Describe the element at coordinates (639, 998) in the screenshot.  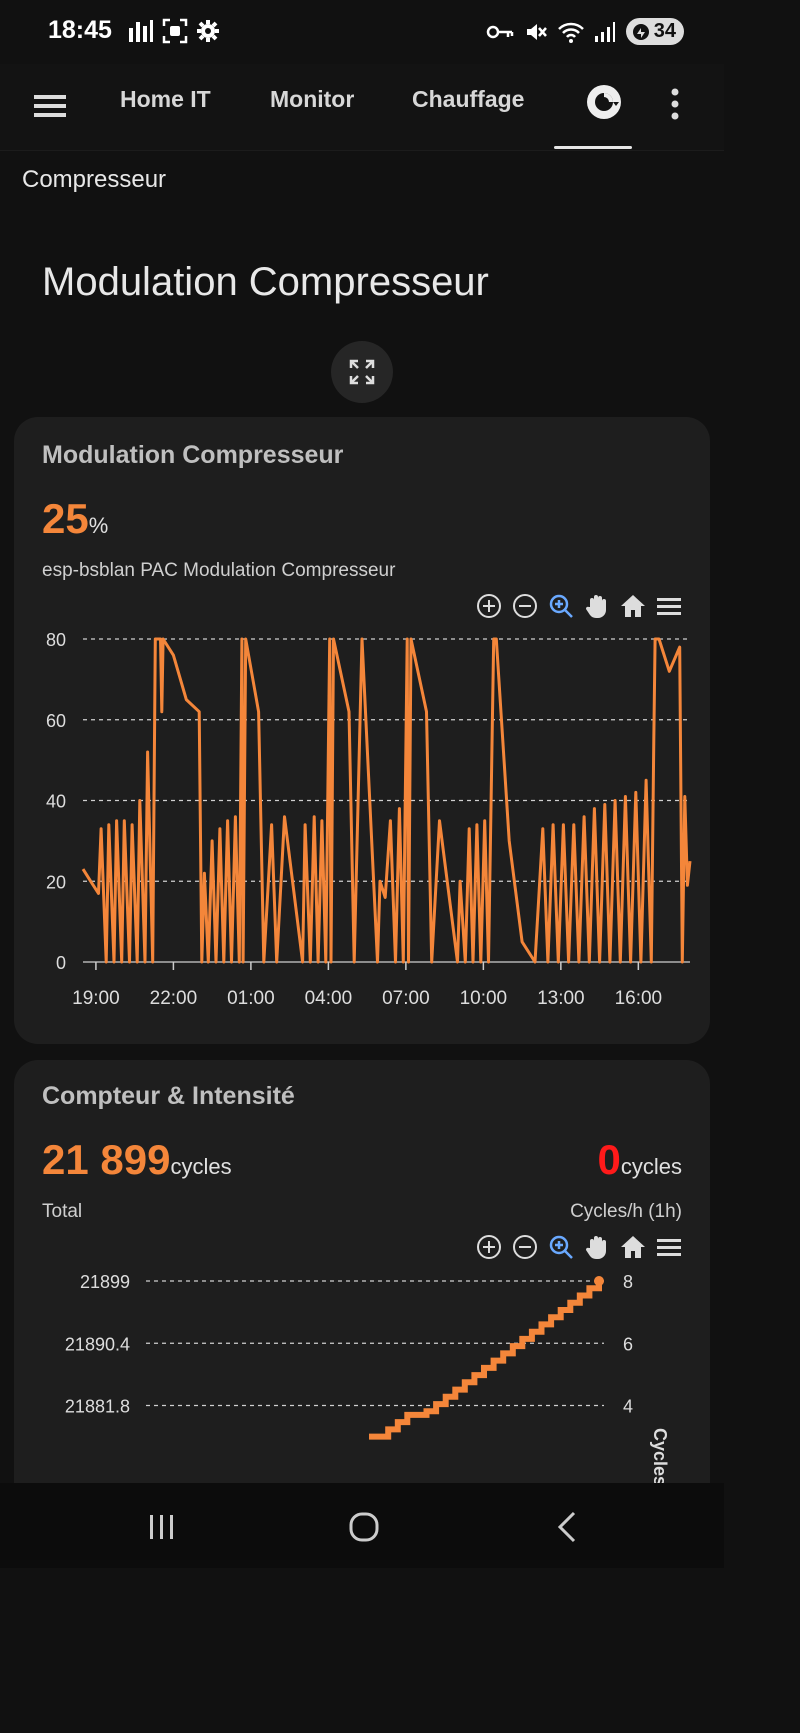
I see `x-tick-label: 16:00` at that location.